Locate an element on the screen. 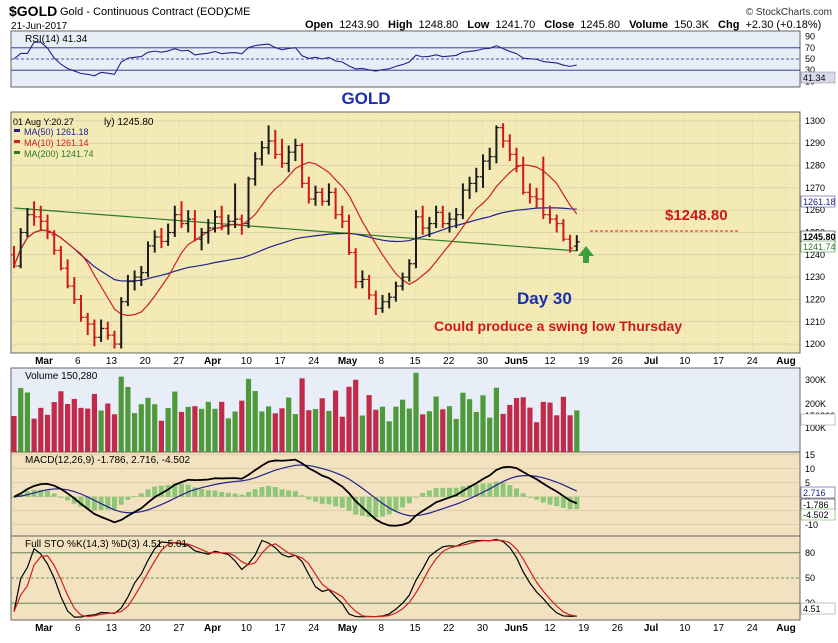  ma50-tag is located at coordinates (818, 201).